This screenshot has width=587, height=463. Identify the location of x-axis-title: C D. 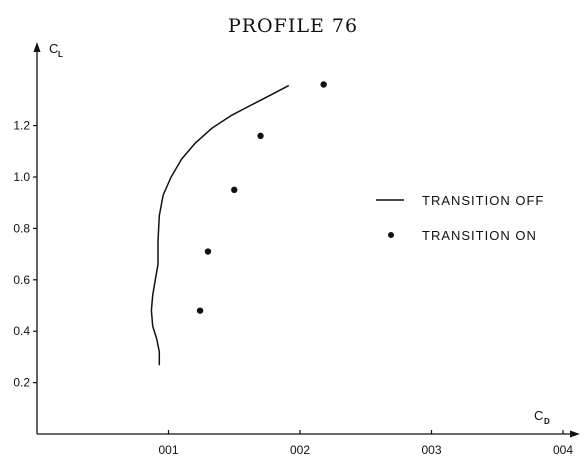
(542, 417).